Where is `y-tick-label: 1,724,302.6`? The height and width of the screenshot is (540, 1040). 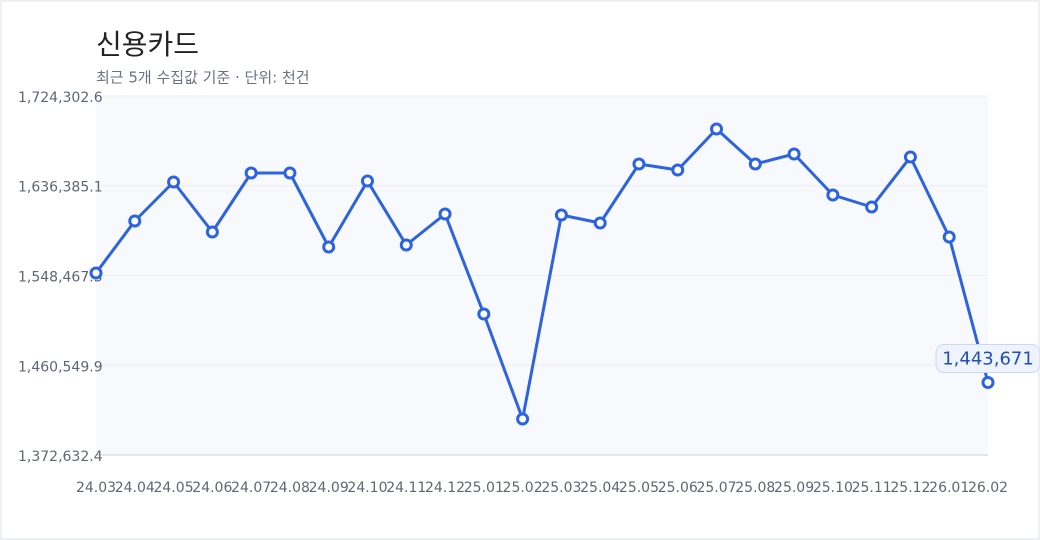 y-tick-label: 1,724,302.6 is located at coordinates (60, 98).